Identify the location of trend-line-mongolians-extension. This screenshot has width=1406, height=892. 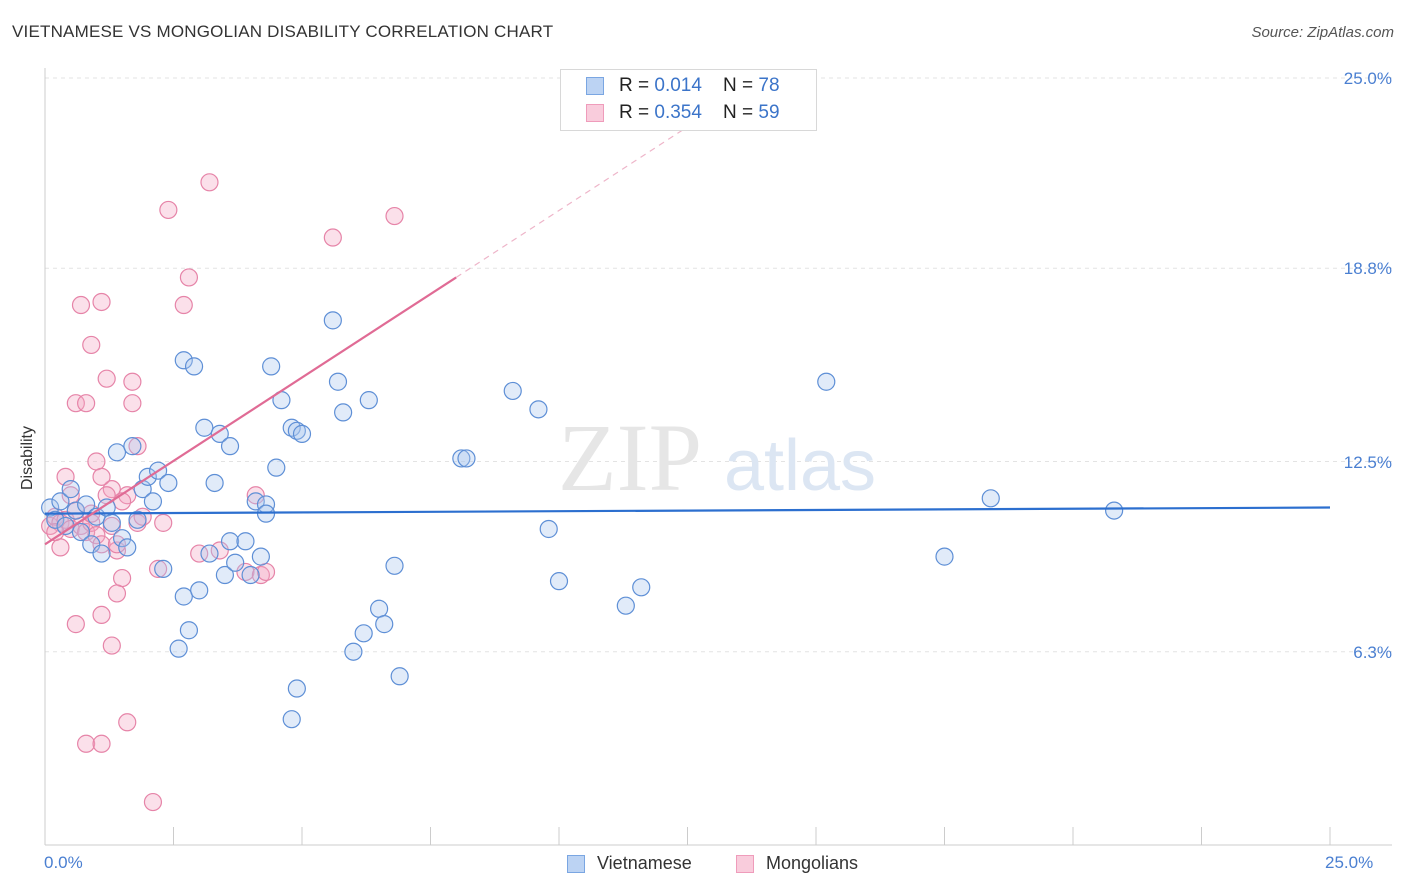
(597, 185).